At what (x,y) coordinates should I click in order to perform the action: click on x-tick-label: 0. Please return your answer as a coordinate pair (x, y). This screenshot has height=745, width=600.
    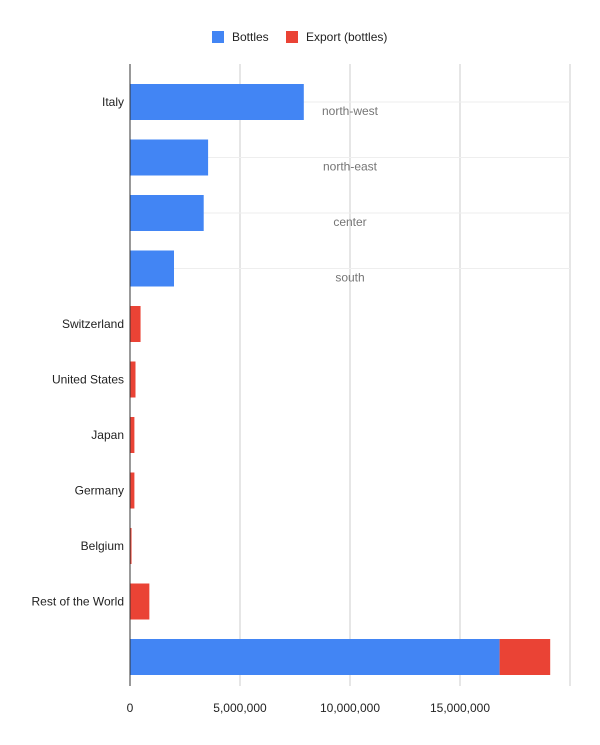
    Looking at the image, I should click on (130, 708).